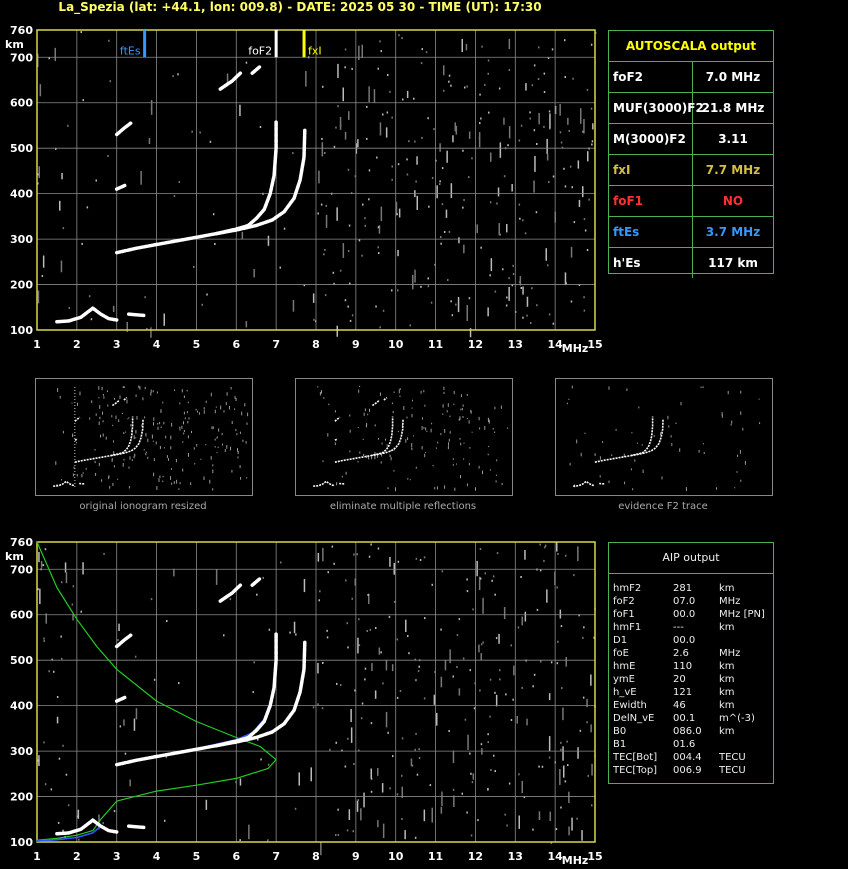  I want to click on autoscala-key: fxI, so click(651, 170).